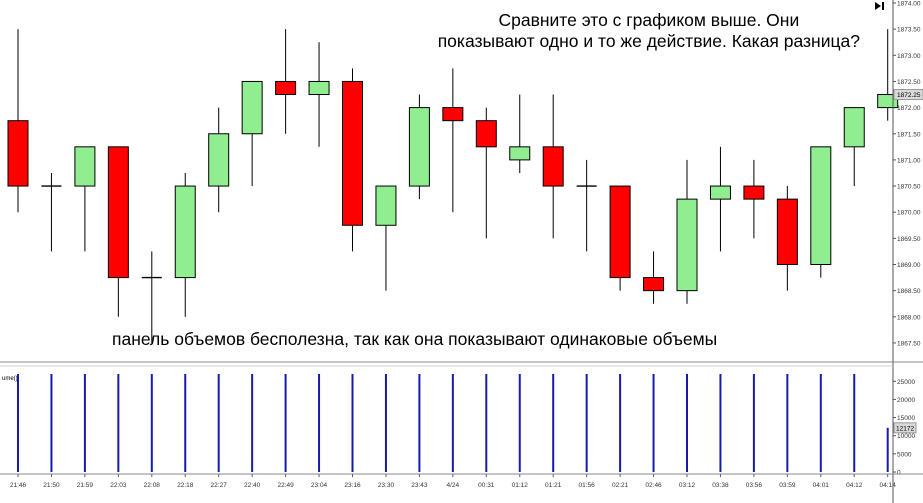  I want to click on time-tick-label: 4/24, so click(453, 485).